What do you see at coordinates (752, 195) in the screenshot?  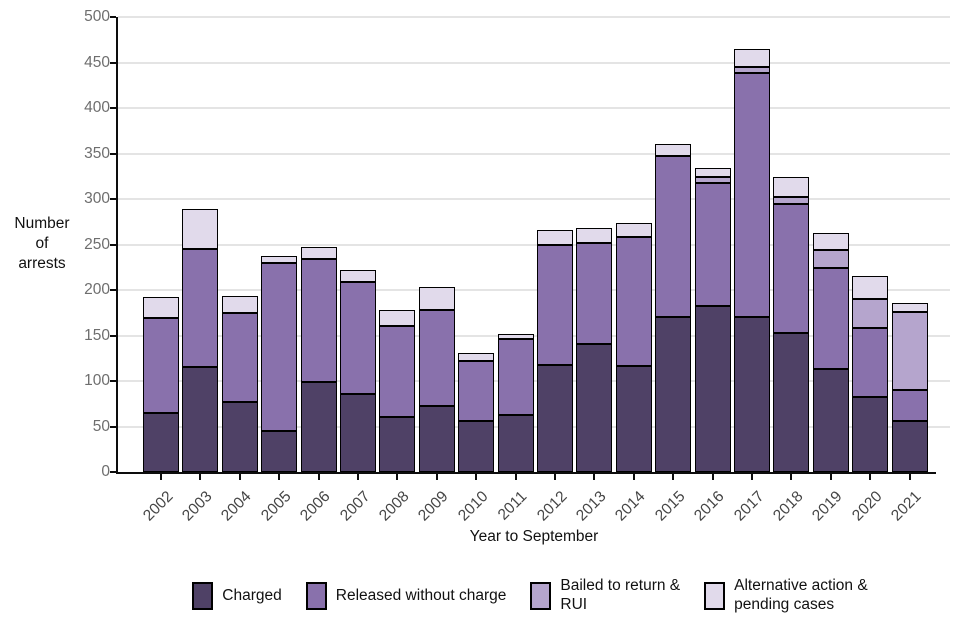 I see `bar-segment-2017-released-without-charge` at bounding box center [752, 195].